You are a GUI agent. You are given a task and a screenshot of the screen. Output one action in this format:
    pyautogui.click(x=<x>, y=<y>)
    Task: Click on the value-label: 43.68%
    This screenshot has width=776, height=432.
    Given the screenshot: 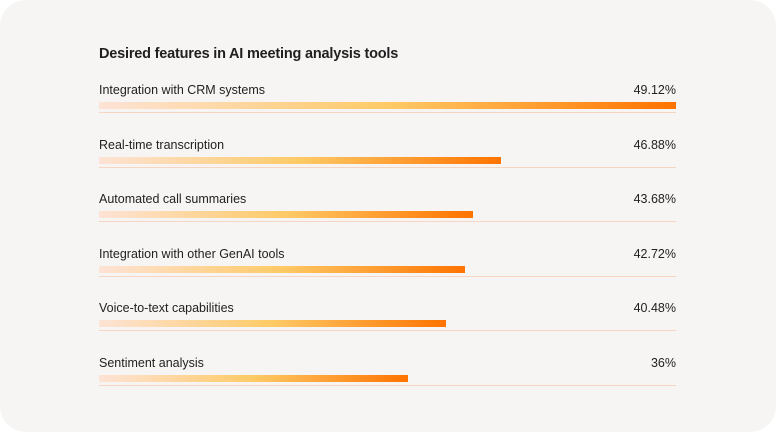 What is the action you would take?
    pyautogui.click(x=654, y=199)
    